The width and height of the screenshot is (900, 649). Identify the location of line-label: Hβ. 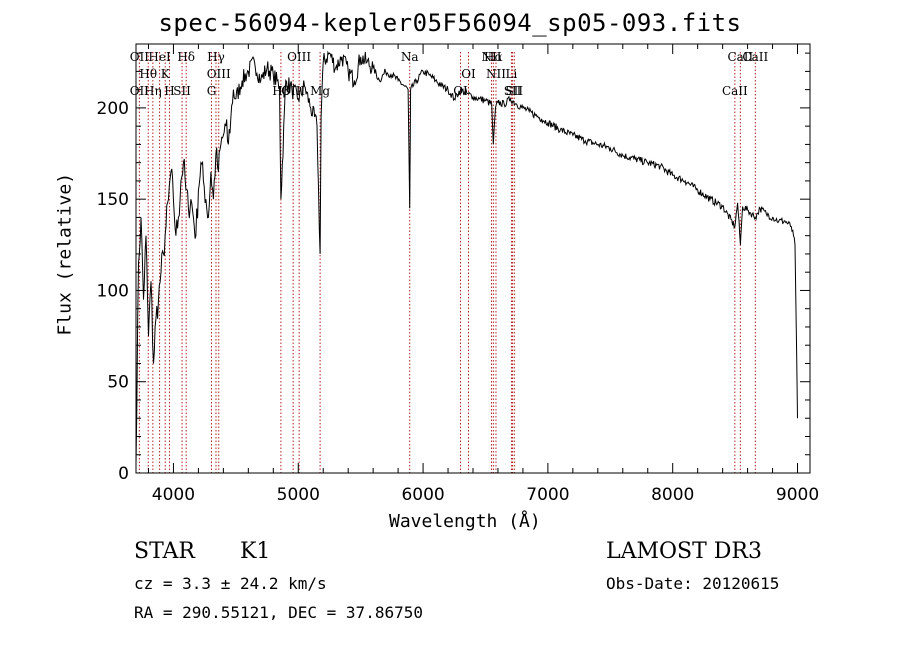
(280, 91).